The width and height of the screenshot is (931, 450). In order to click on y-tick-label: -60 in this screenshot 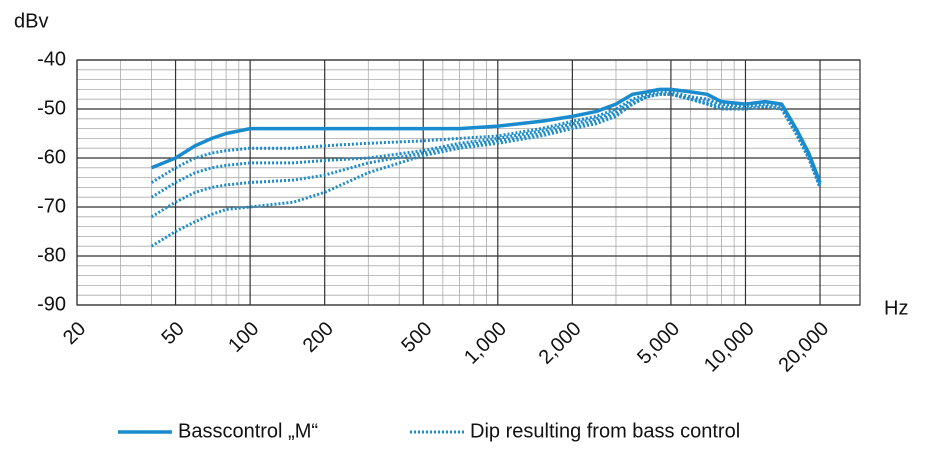, I will do `click(51, 157)`.